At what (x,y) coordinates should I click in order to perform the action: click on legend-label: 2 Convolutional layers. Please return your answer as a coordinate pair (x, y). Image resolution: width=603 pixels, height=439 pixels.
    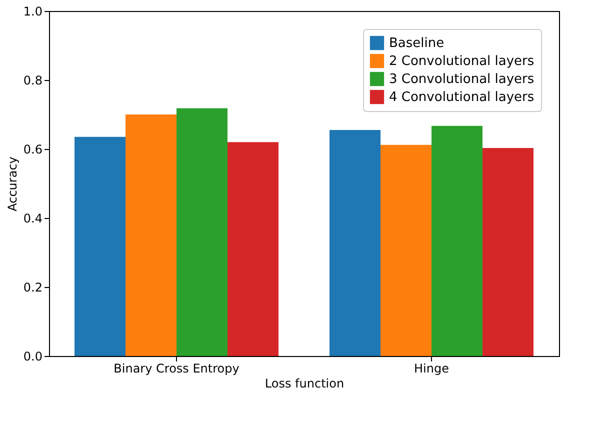
    Looking at the image, I should click on (461, 61).